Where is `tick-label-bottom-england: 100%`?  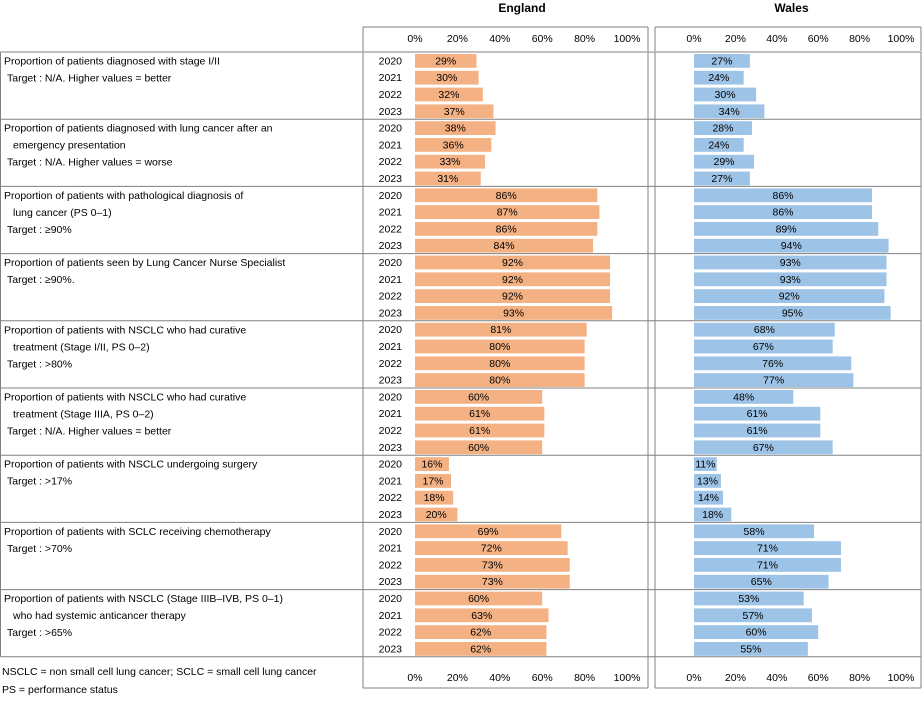 tick-label-bottom-england: 100% is located at coordinates (627, 678).